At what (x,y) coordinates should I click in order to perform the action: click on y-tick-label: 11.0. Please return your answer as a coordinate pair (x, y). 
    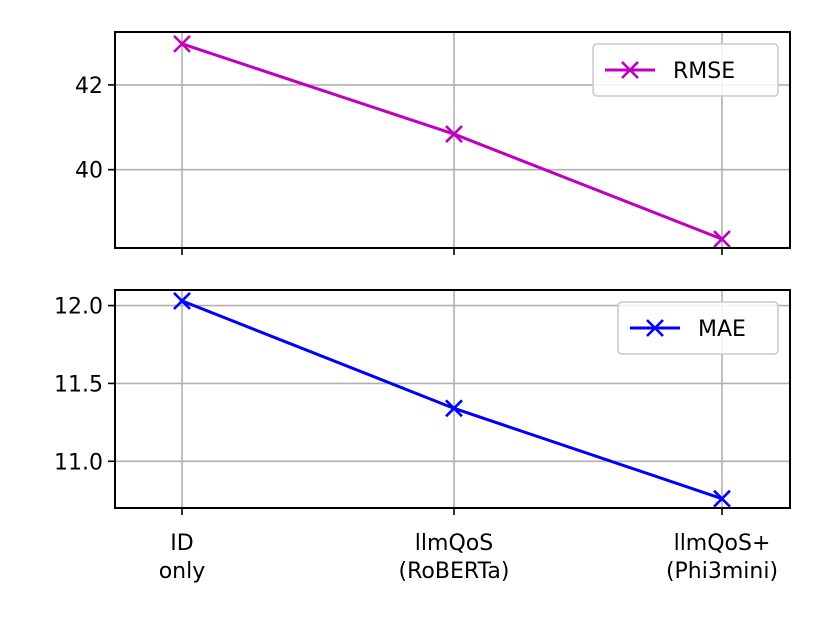
    Looking at the image, I should click on (78, 462).